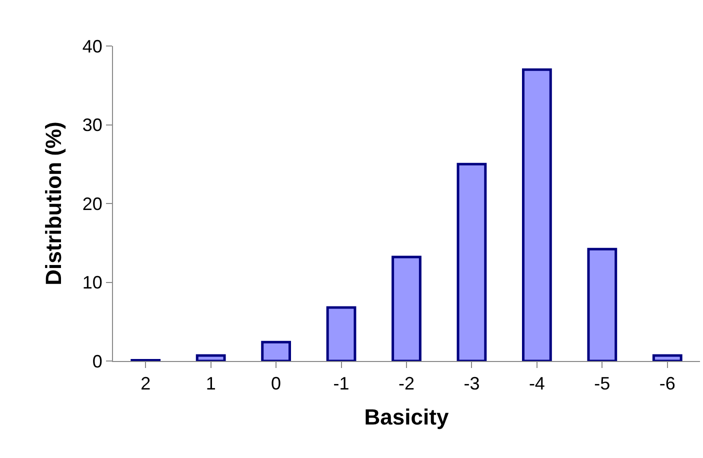  I want to click on x-tick-label: 0, so click(276, 384).